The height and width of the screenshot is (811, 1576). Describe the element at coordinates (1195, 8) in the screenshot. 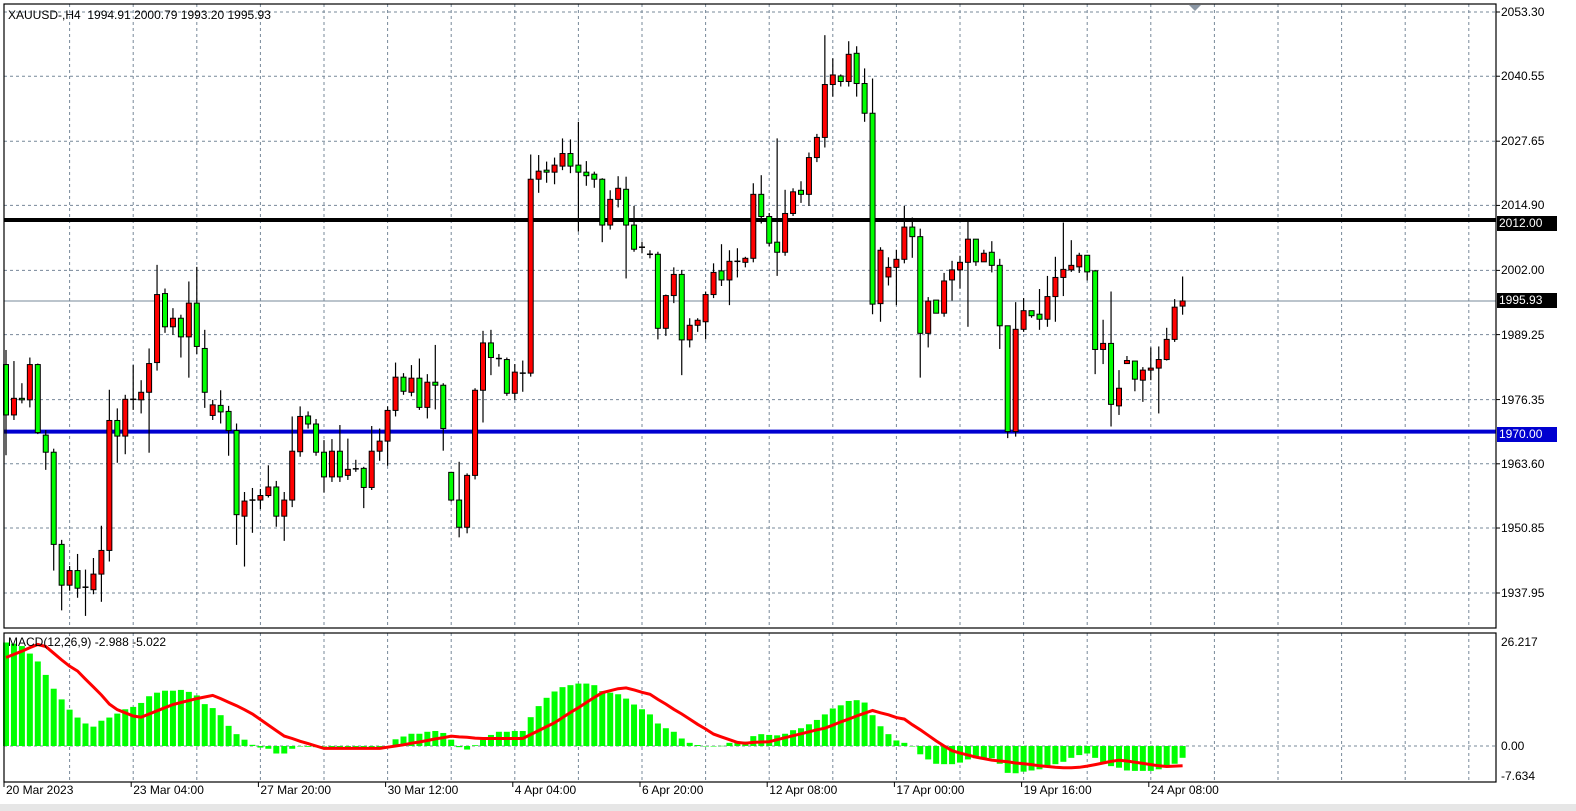

I see `chart-shift-marker-icon` at that location.